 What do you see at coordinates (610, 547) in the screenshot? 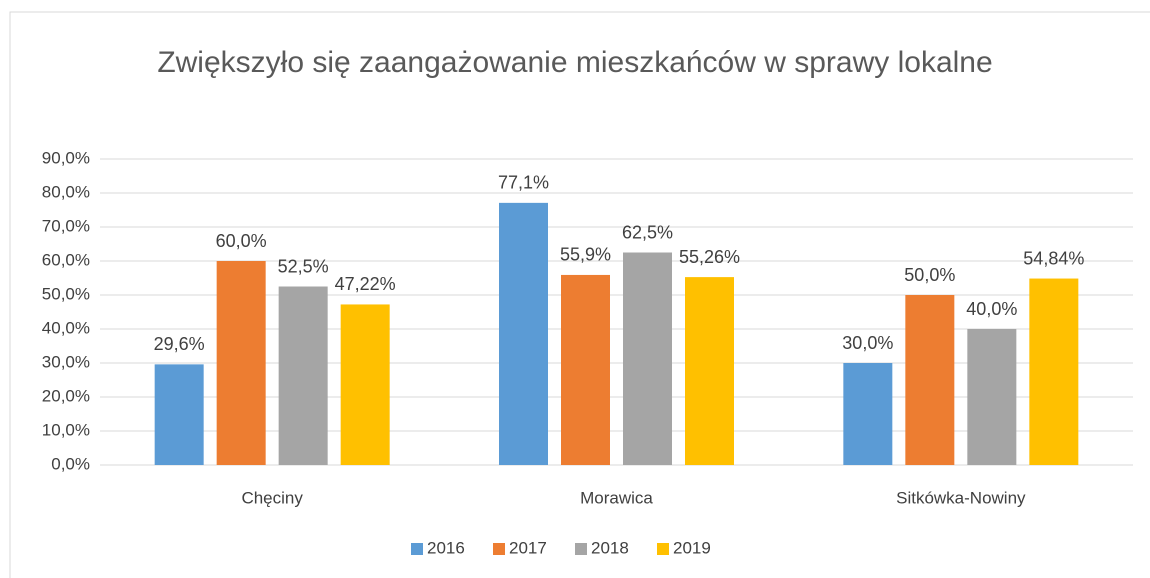
I see `legend-label: 2018` at bounding box center [610, 547].